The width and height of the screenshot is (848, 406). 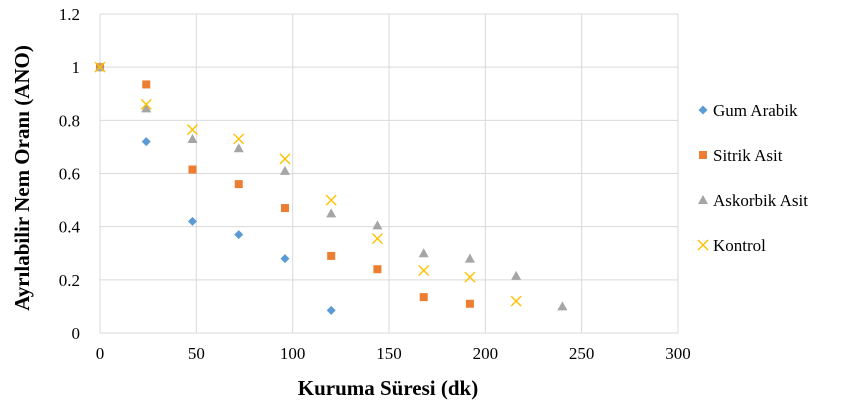 What do you see at coordinates (486, 353) in the screenshot?
I see `x-tick-label: 200` at bounding box center [486, 353].